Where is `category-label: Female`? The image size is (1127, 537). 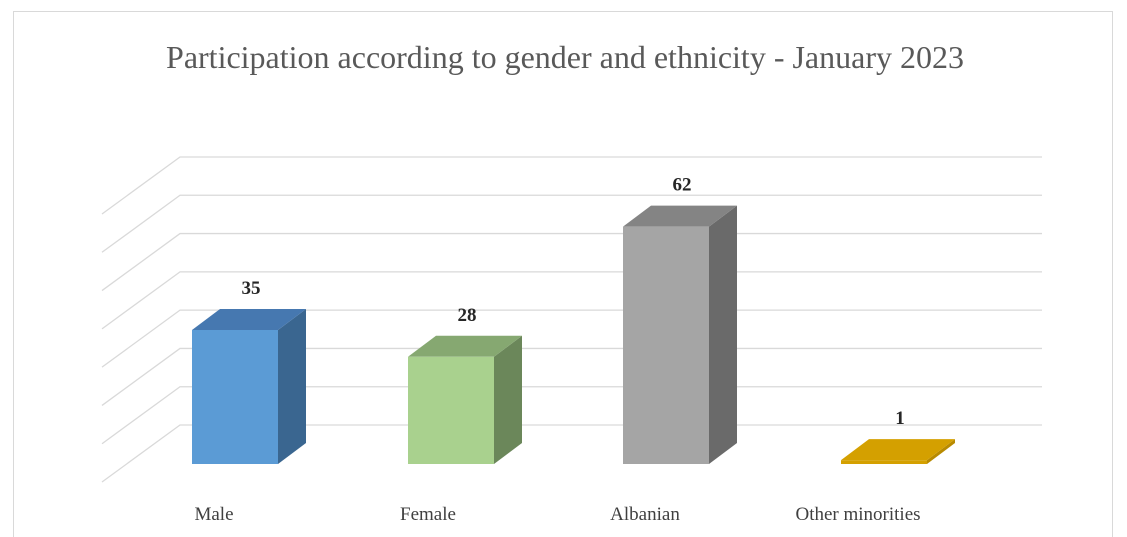 category-label: Female is located at coordinates (428, 514).